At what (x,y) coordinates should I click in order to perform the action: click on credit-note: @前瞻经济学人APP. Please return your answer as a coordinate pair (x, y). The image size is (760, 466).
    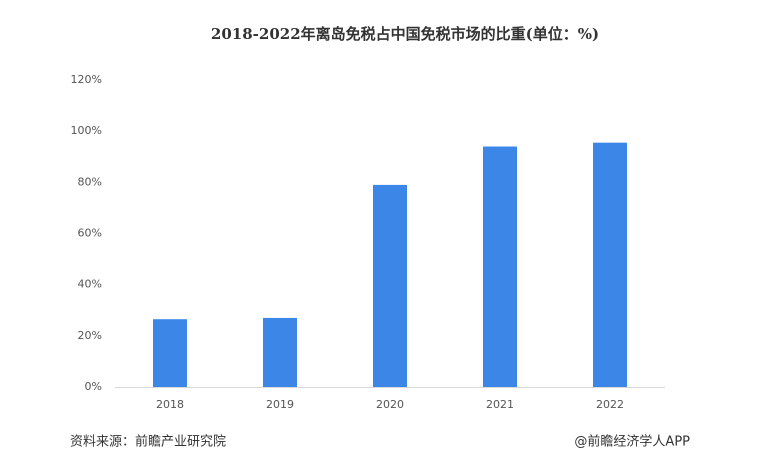
    Looking at the image, I should click on (632, 442).